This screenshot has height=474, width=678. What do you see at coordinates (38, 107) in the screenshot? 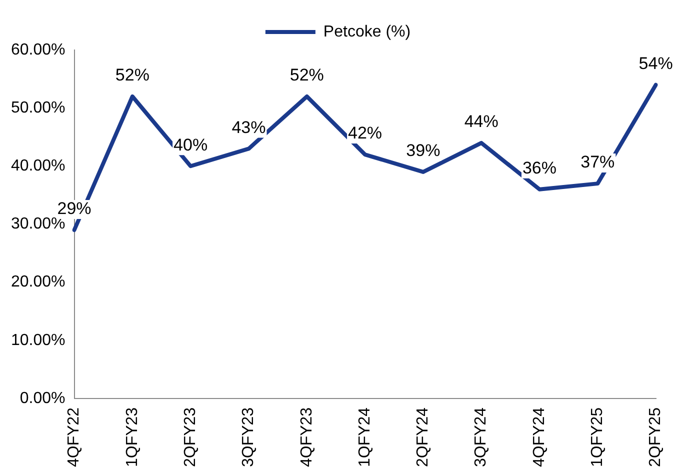
I see `y-tick-label: 50.00%` at bounding box center [38, 107].